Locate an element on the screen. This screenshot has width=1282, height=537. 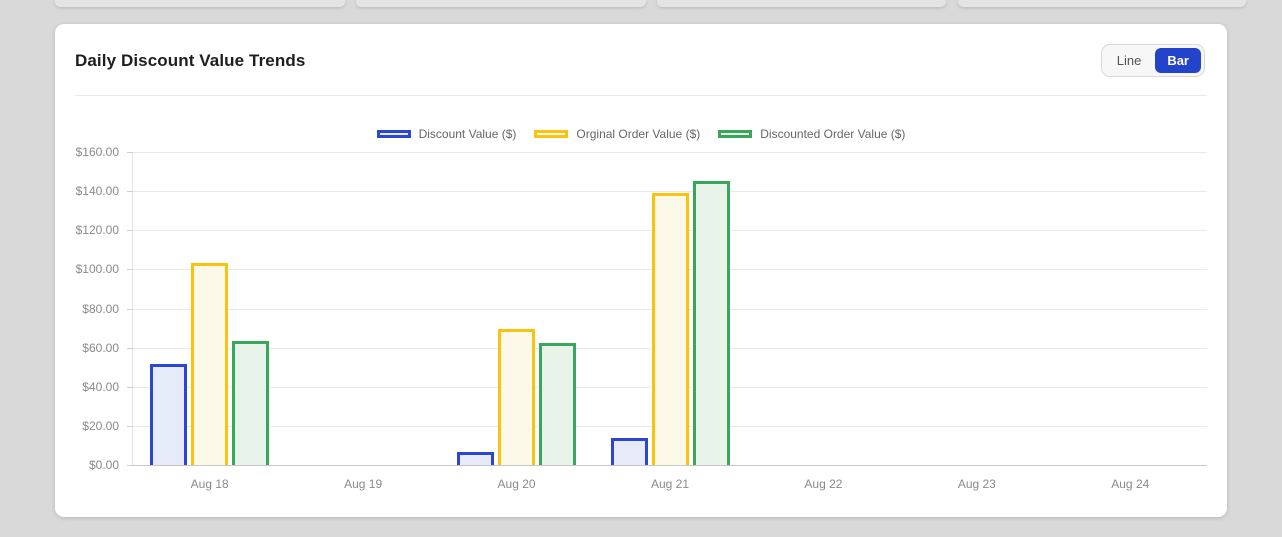
y-axis-label: $60.00 is located at coordinates (100, 347).